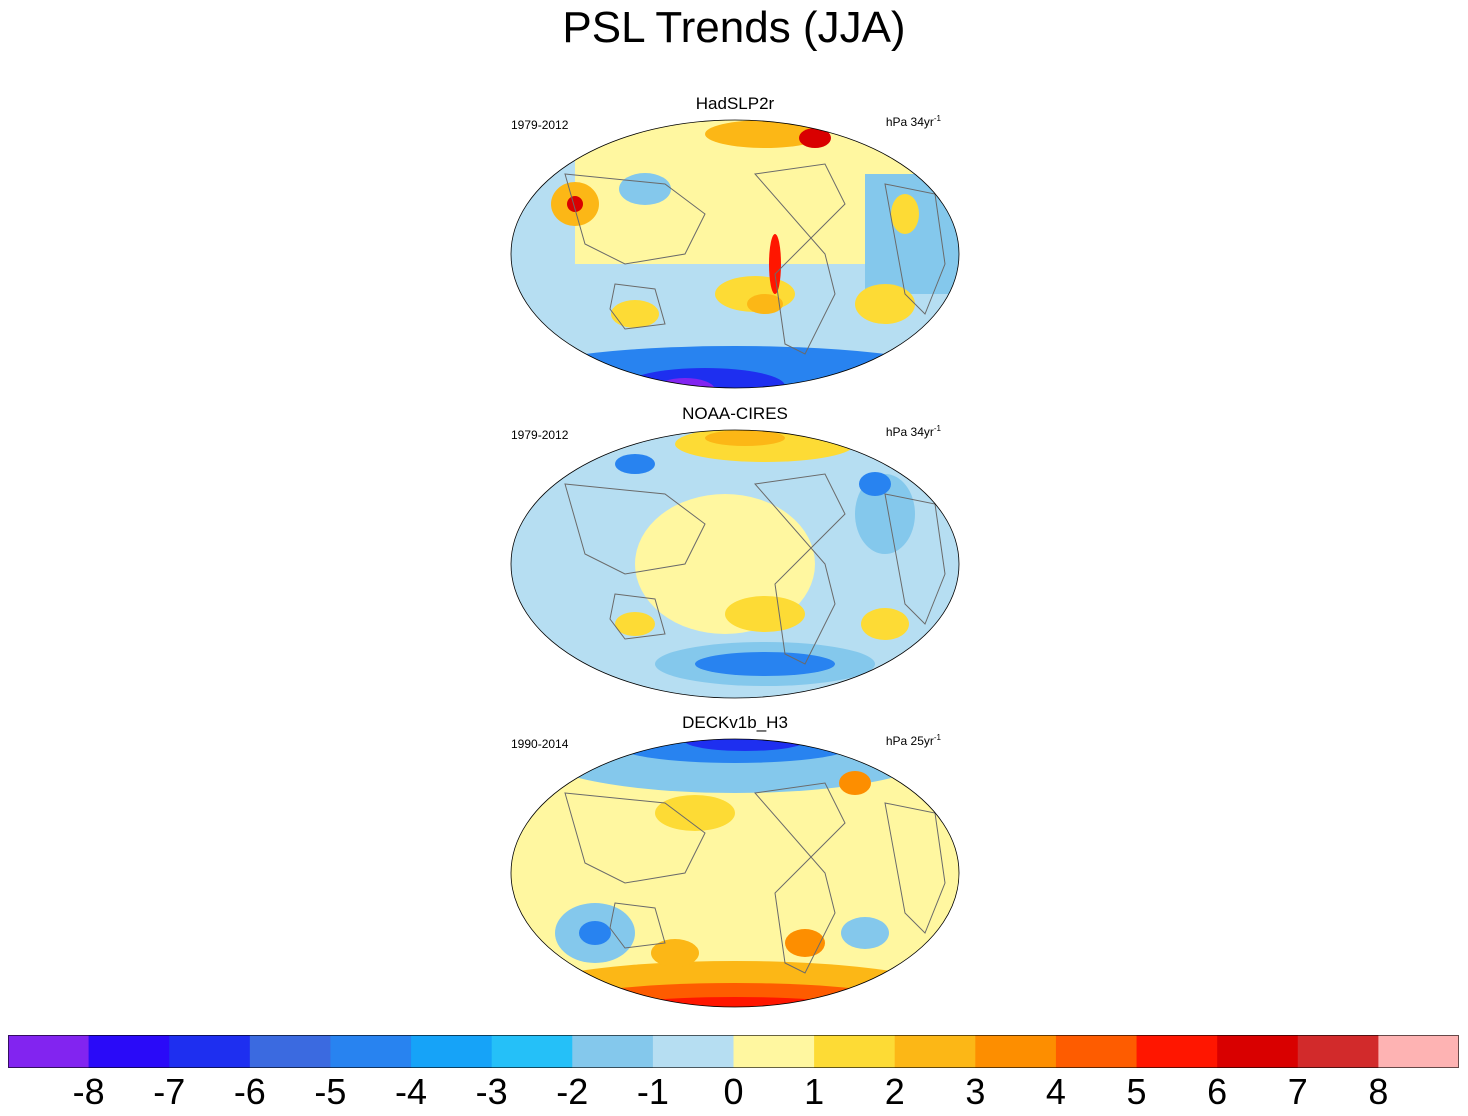 The height and width of the screenshot is (1116, 1468). What do you see at coordinates (491, 1091) in the screenshot?
I see `colorbar-tick-label: -3` at bounding box center [491, 1091].